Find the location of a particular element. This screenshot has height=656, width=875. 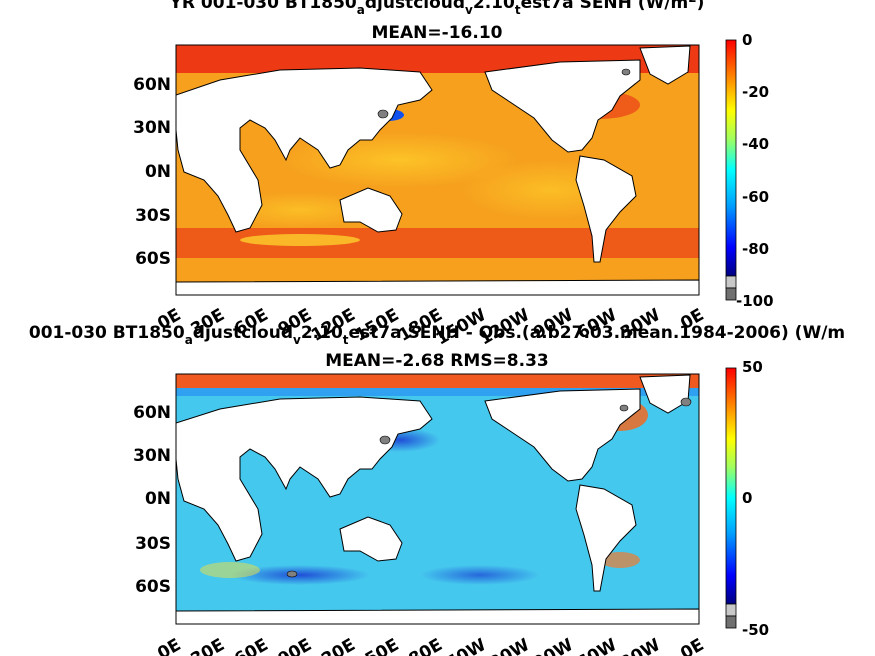

colorbar-tick: -40 is located at coordinates (755, 144).